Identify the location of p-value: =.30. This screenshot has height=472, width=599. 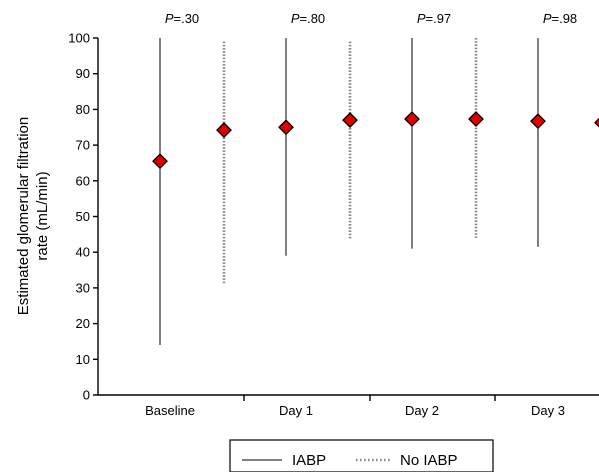
(187, 18).